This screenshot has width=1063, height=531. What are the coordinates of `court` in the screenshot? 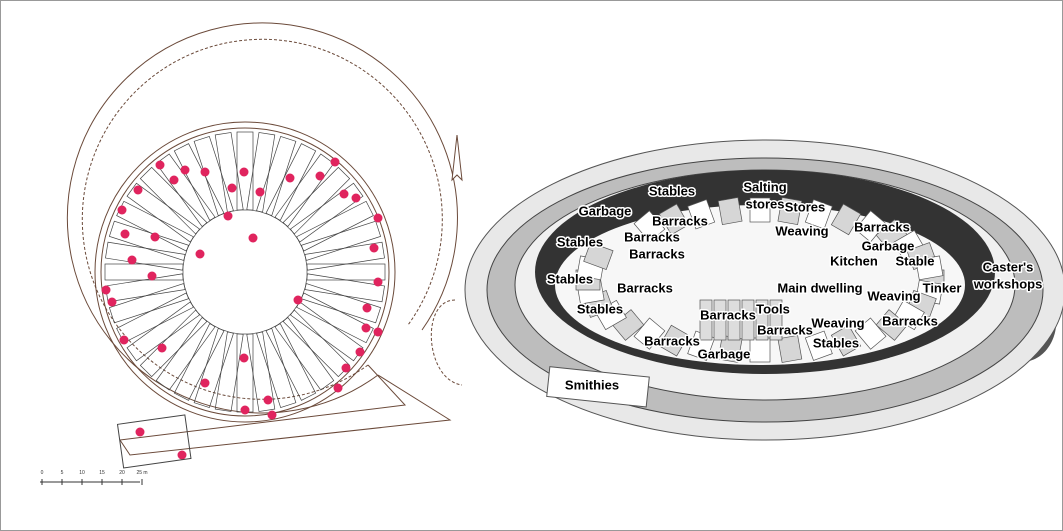 It's located at (245, 272).